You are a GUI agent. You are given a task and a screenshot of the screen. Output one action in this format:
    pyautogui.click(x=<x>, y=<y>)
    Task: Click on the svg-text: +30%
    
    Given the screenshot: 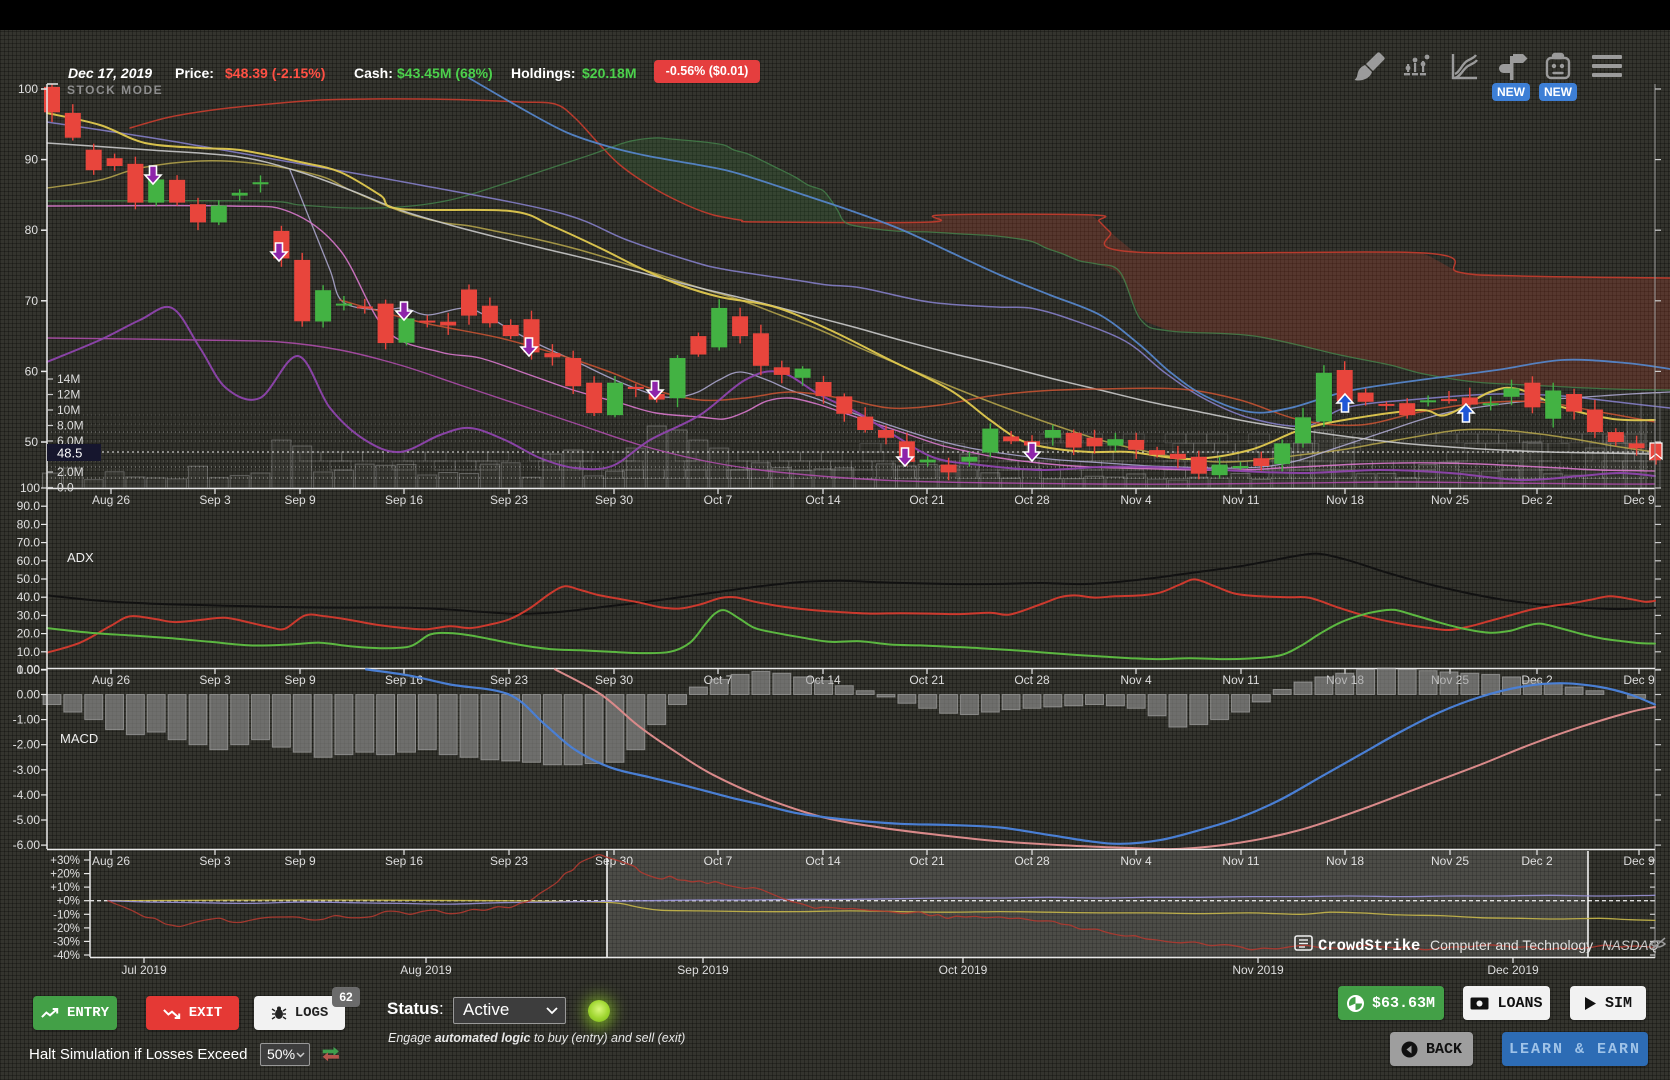 What is the action you would take?
    pyautogui.click(x=65, y=861)
    